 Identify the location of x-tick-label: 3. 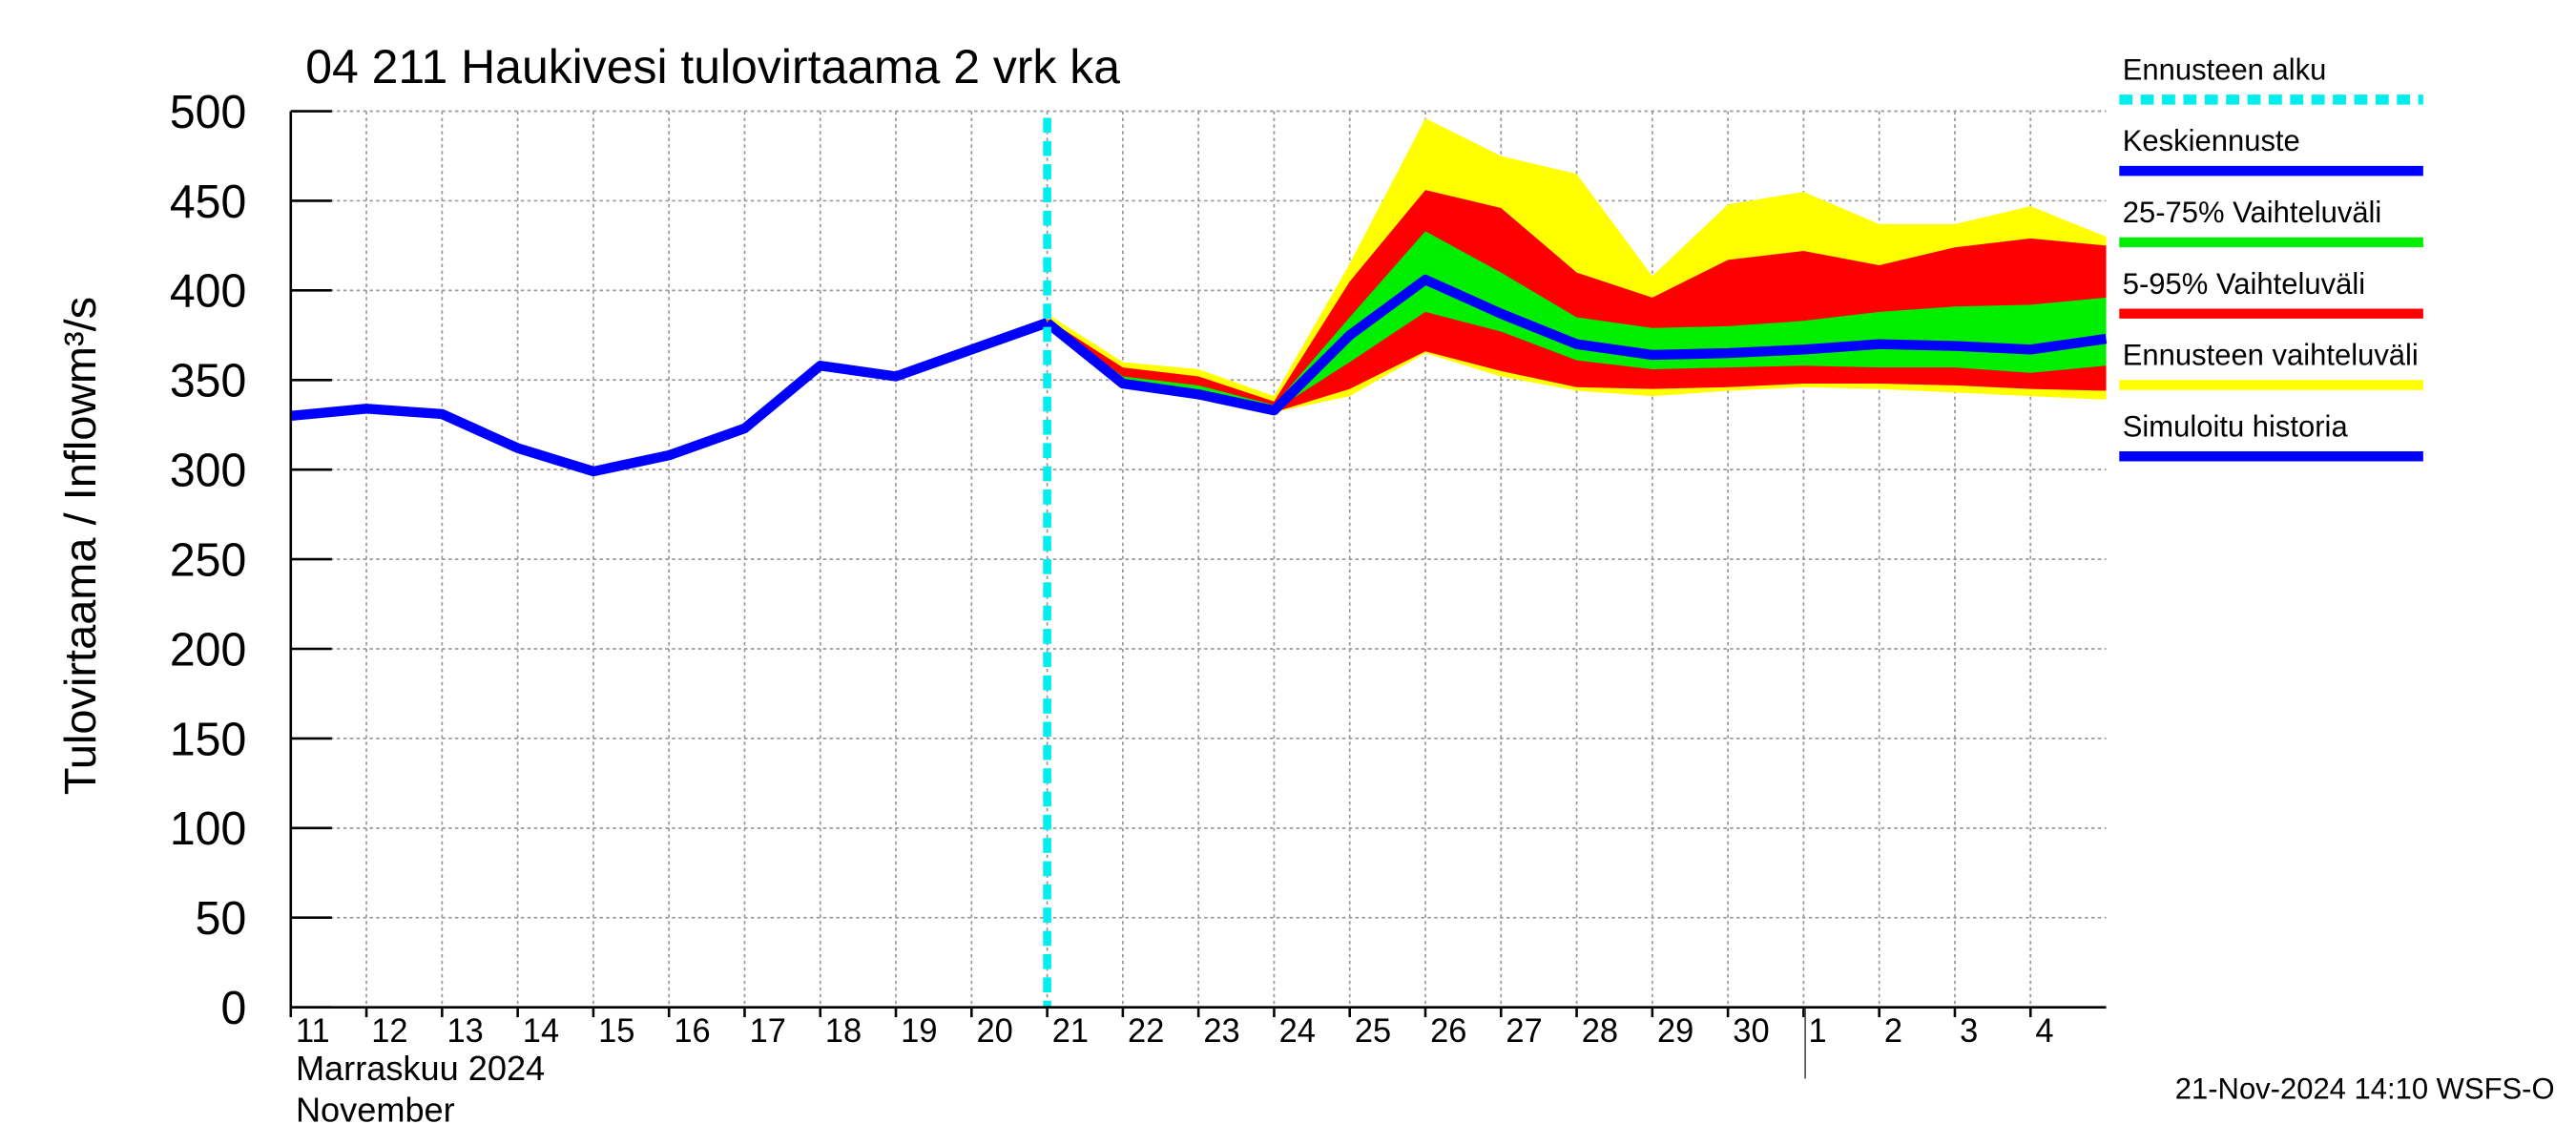
(1969, 1031).